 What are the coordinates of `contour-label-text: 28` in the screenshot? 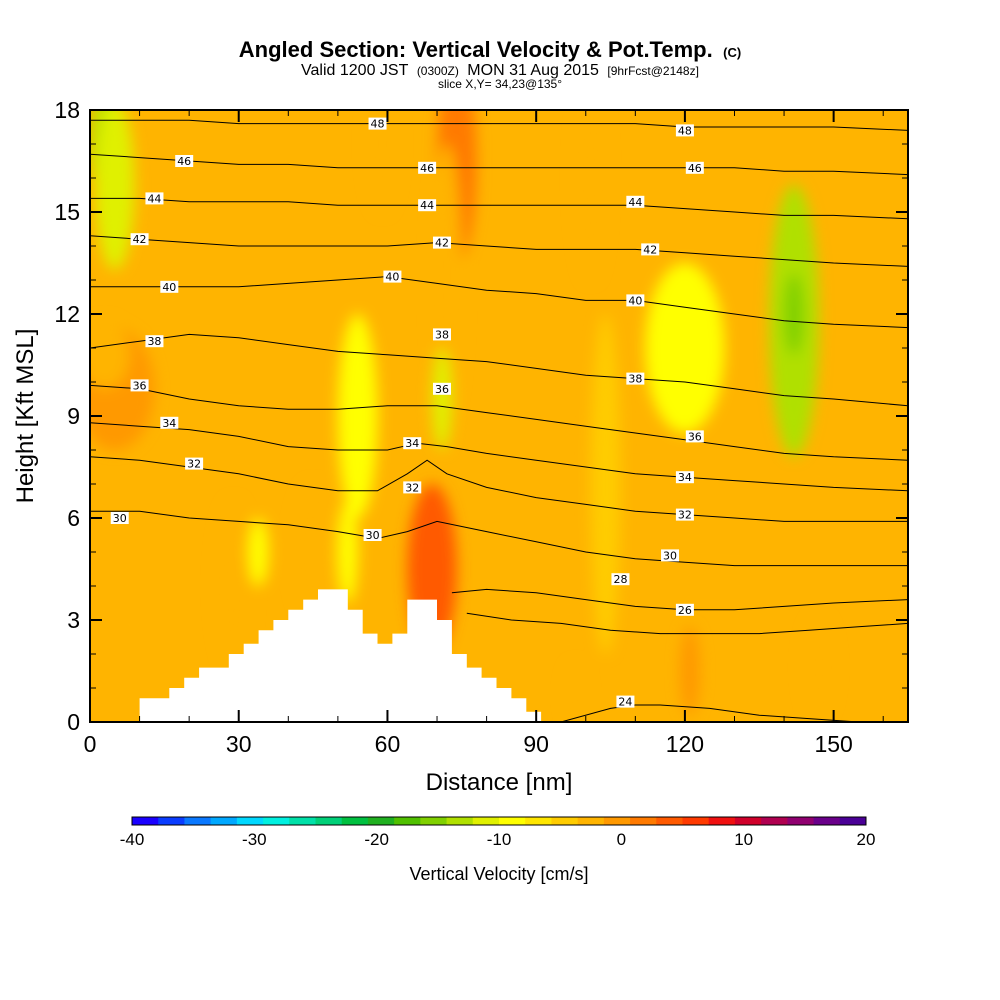 It's located at (620, 579).